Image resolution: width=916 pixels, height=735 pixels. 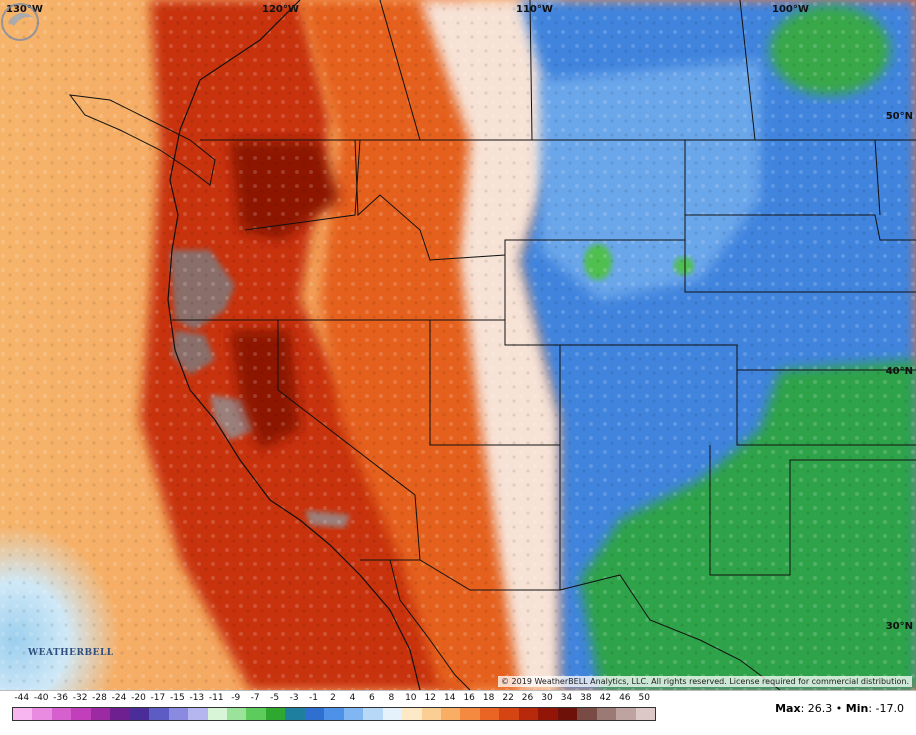 I want to click on legend-tick-label: 18, so click(x=488, y=698).